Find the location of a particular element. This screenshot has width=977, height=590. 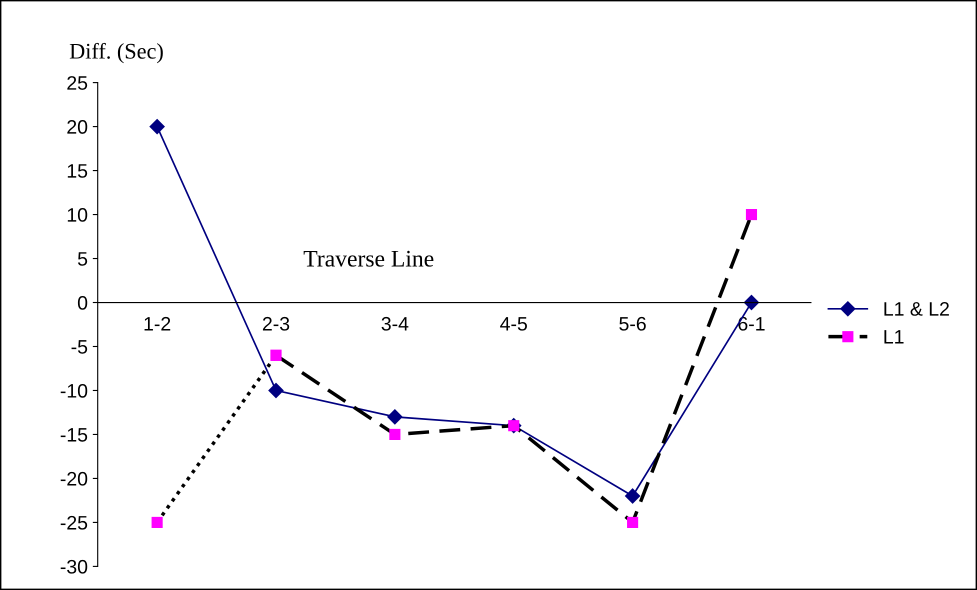

legend-label: L1 & L2 is located at coordinates (916, 309).